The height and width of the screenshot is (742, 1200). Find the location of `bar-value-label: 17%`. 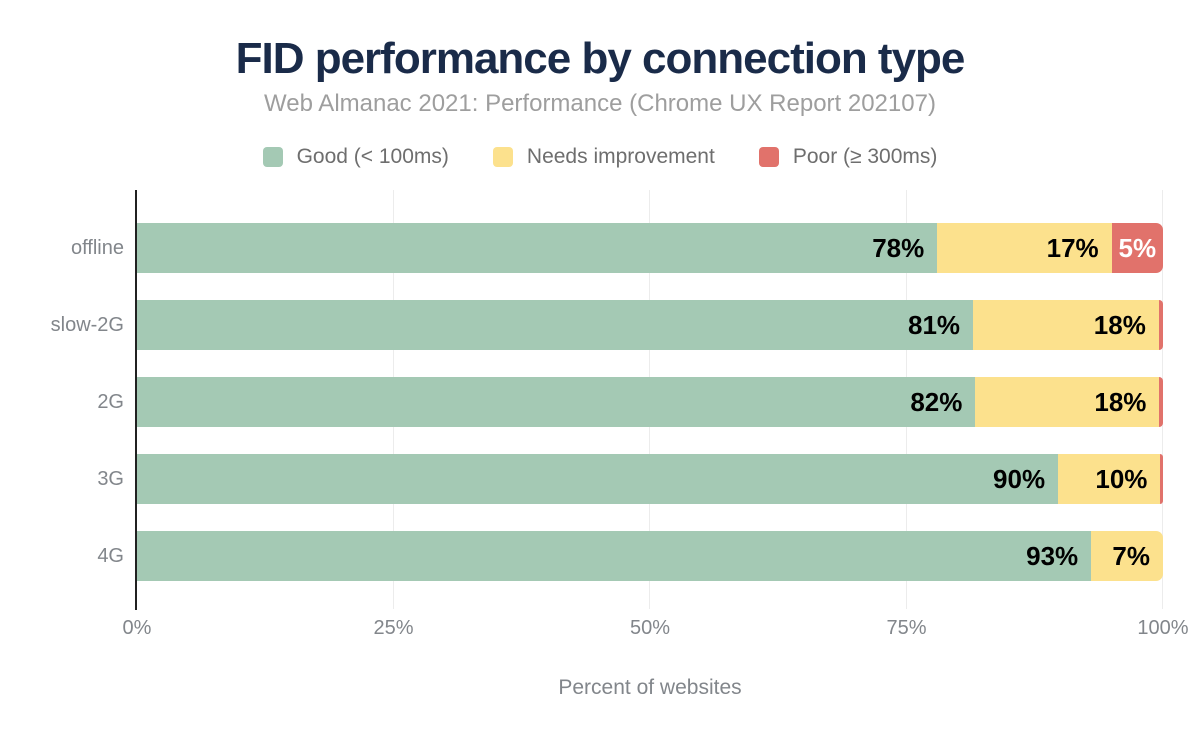

bar-value-label: 17% is located at coordinates (1072, 247).